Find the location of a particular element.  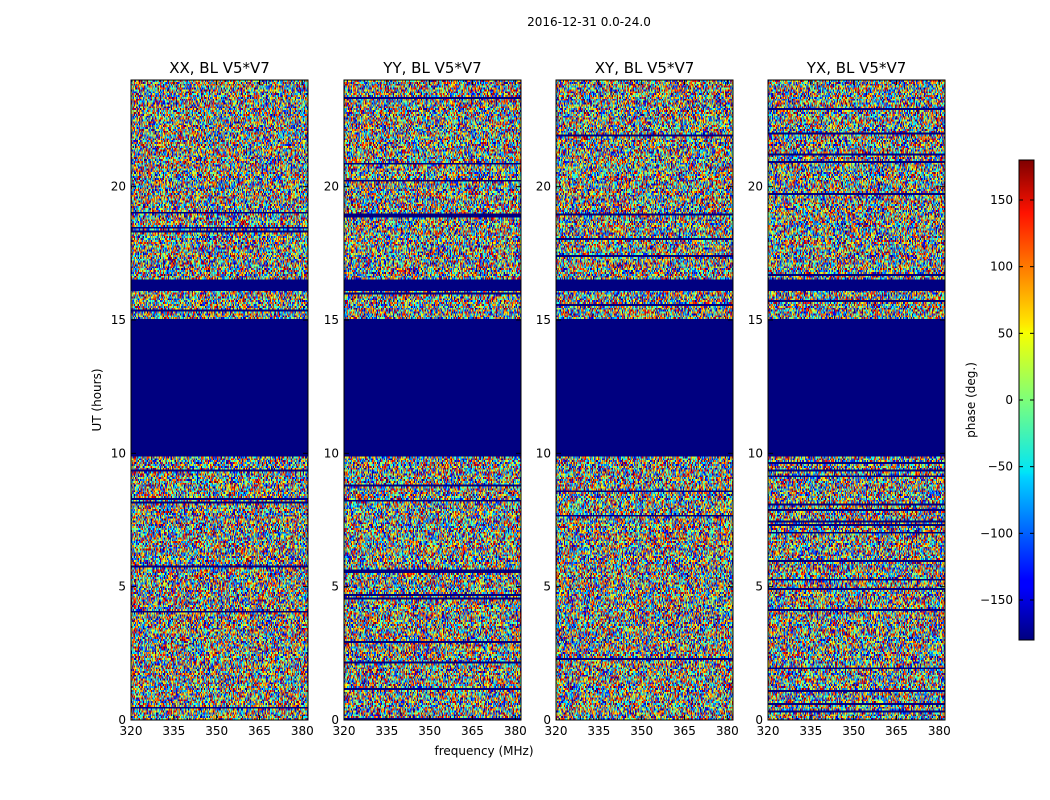

y-axis-label: UT (hours) is located at coordinates (97, 399).